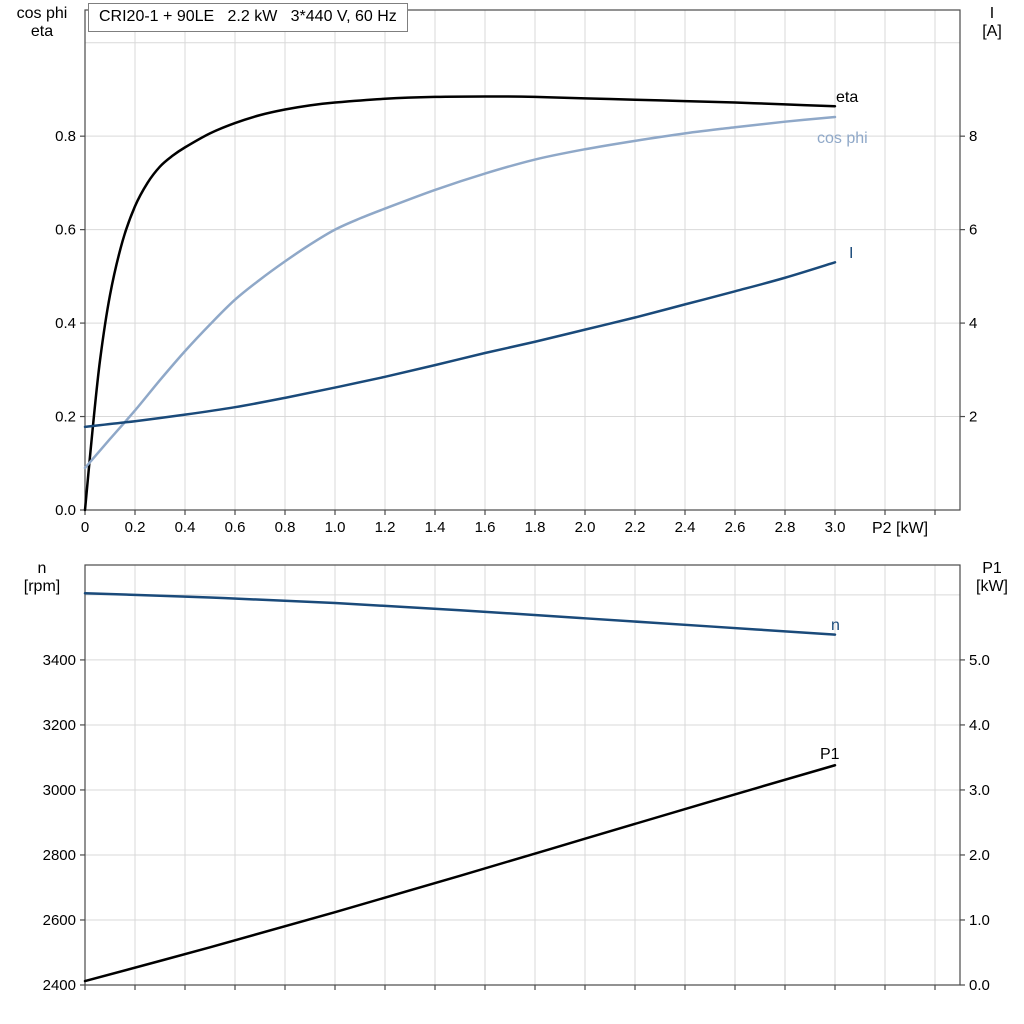  Describe the element at coordinates (435, 527) in the screenshot. I see `x-tick-label: 1.4` at that location.